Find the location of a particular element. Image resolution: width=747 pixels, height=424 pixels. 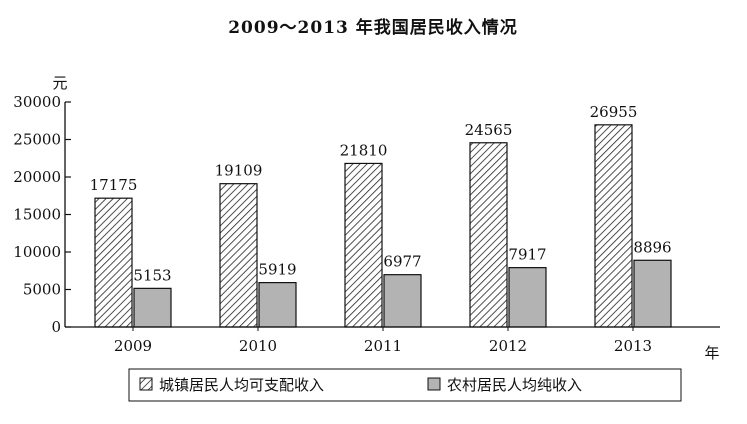

data-label-rural: 5153 is located at coordinates (152, 275).